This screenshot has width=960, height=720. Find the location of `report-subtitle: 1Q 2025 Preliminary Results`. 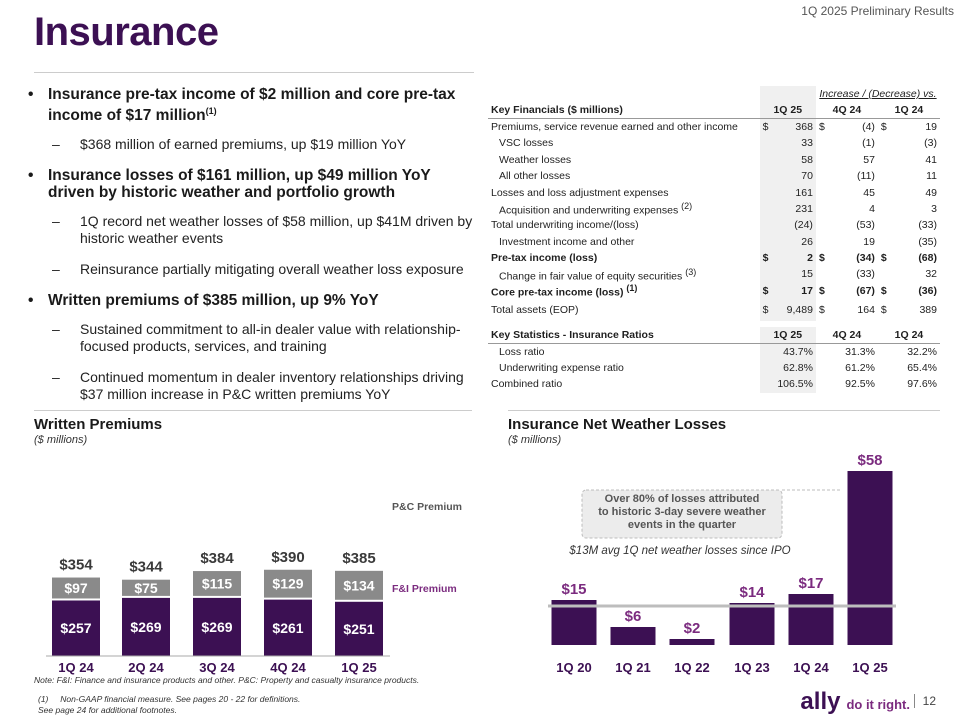

report-subtitle: 1Q 2025 Preliminary Results is located at coordinates (877, 11).